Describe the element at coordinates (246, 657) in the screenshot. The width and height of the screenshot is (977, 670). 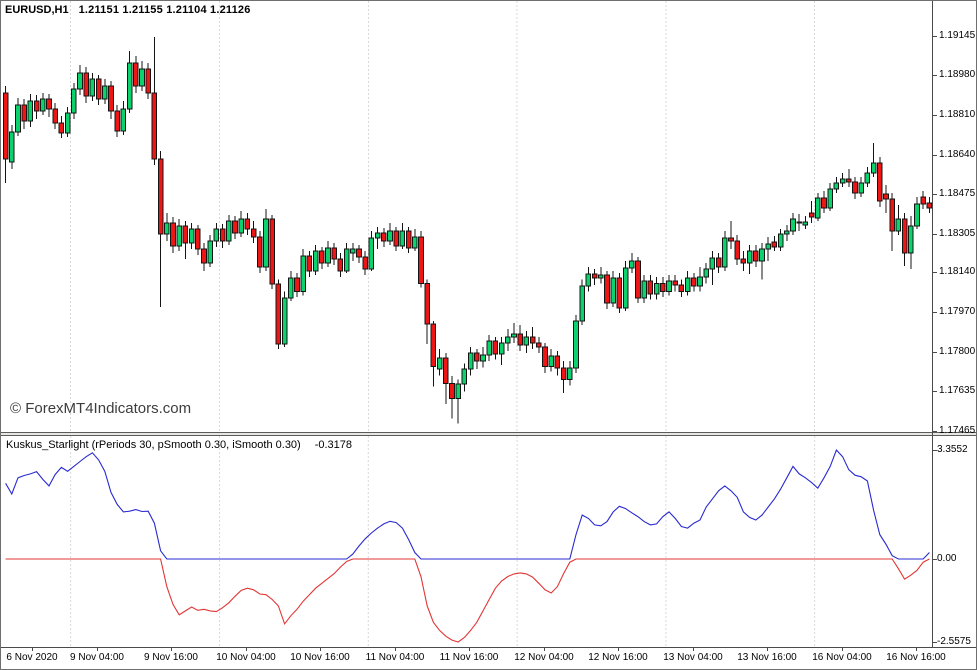
I see `time-axis-label: 10 Nov 04:00` at that location.